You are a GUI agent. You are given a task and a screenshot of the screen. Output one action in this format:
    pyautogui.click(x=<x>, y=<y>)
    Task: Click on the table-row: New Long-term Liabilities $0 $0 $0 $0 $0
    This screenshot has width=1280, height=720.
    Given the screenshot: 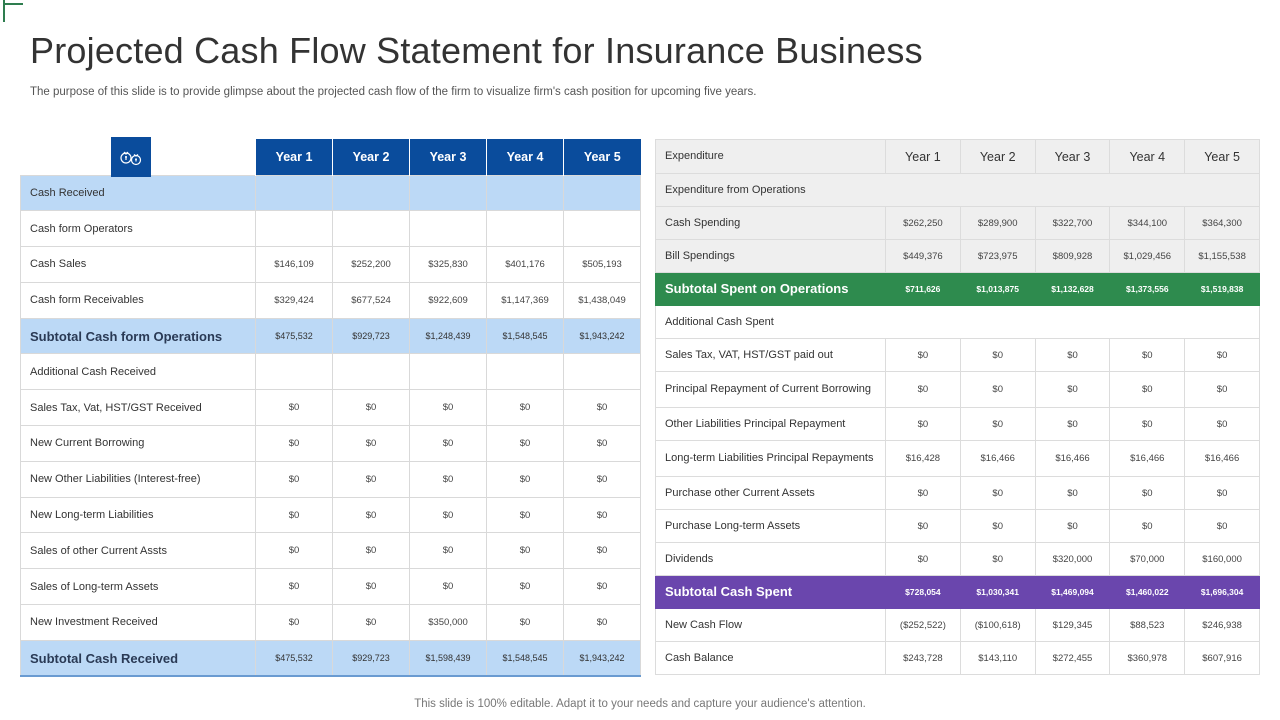 What is the action you would take?
    pyautogui.click(x=330, y=515)
    